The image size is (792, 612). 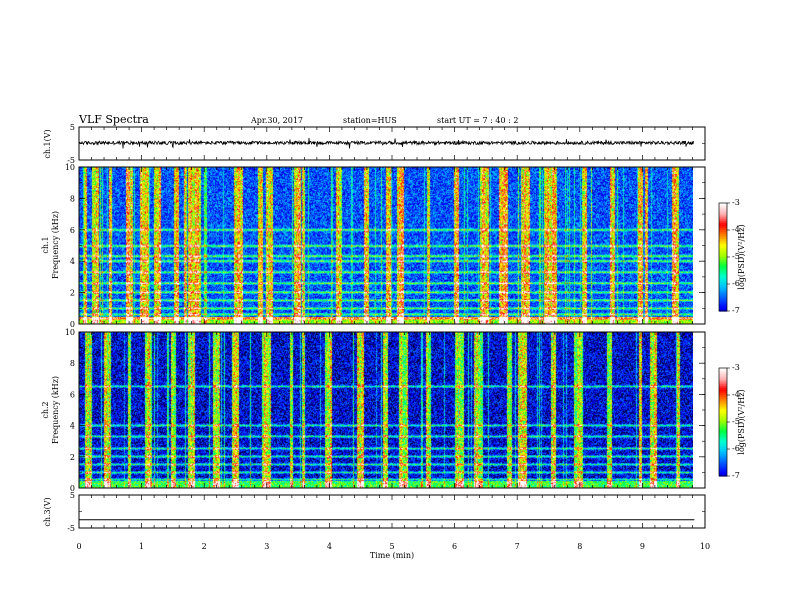 I want to click on station-label: station=HUS, so click(x=370, y=120).